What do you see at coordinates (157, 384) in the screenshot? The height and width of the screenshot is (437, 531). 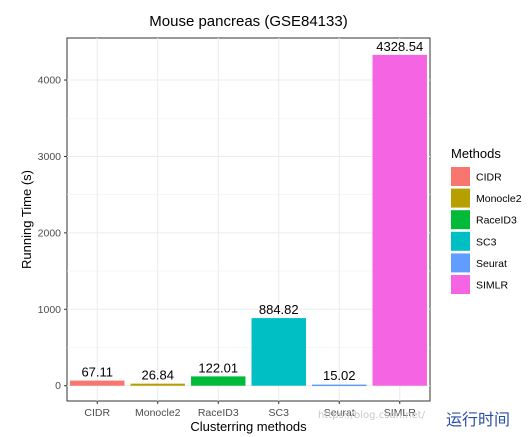 I see `bar-monocle2` at bounding box center [157, 384].